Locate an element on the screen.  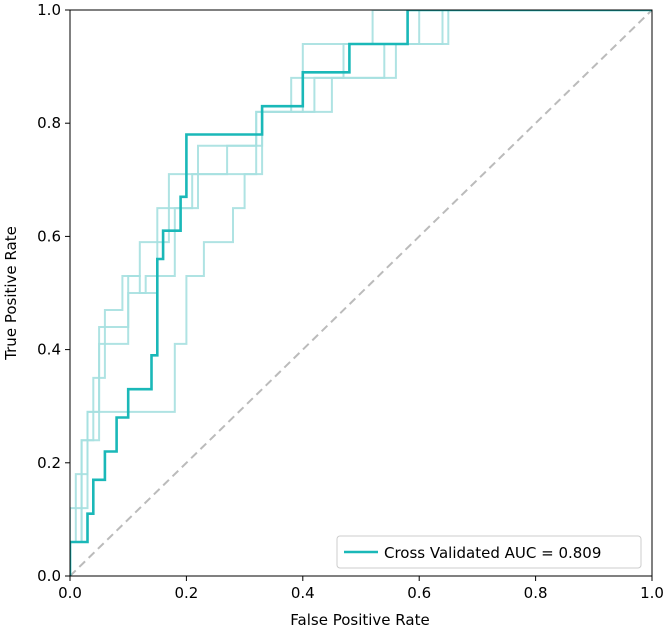
x-tick-label: 0.0 is located at coordinates (70, 593).